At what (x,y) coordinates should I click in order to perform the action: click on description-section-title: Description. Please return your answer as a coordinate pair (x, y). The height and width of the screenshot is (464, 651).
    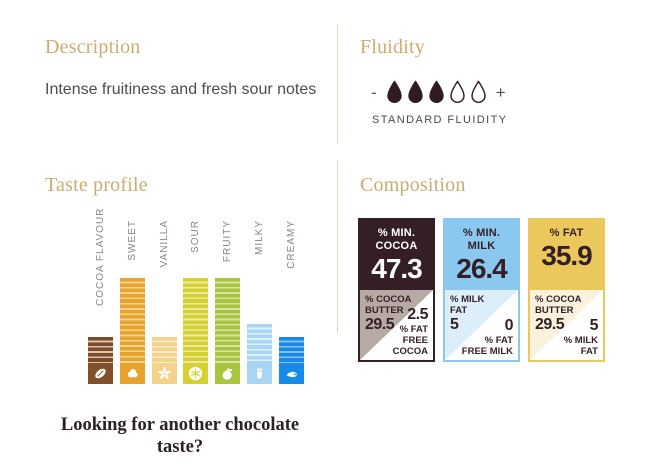
    Looking at the image, I should click on (93, 47).